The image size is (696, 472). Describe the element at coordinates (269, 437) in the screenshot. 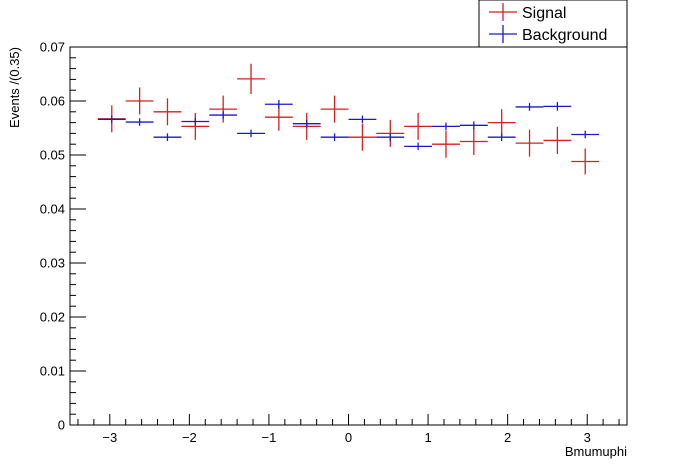

I see `x-tick-label: −1` at that location.